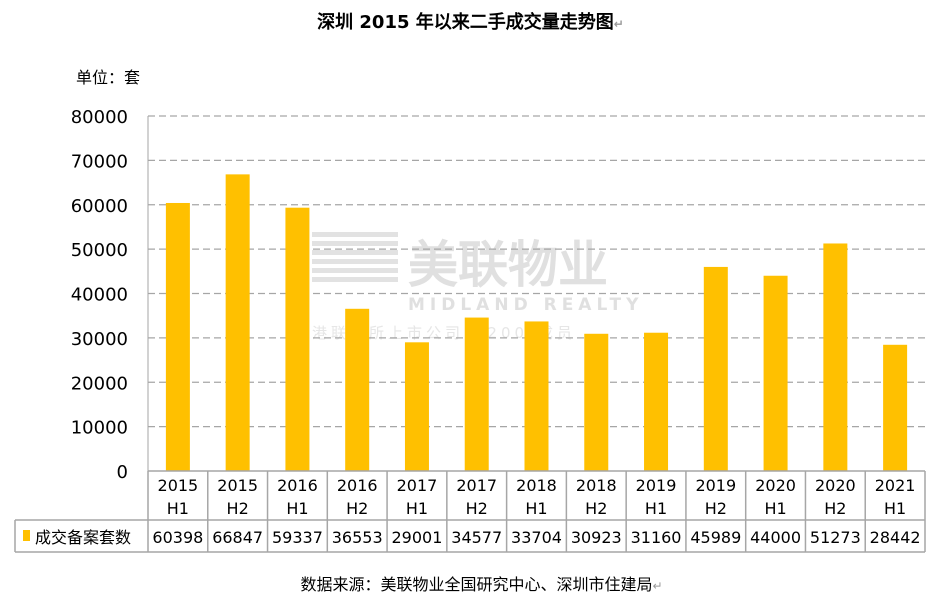 The width and height of the screenshot is (941, 603). What do you see at coordinates (99, 117) in the screenshot?
I see `y-tick-label: 80000` at bounding box center [99, 117].